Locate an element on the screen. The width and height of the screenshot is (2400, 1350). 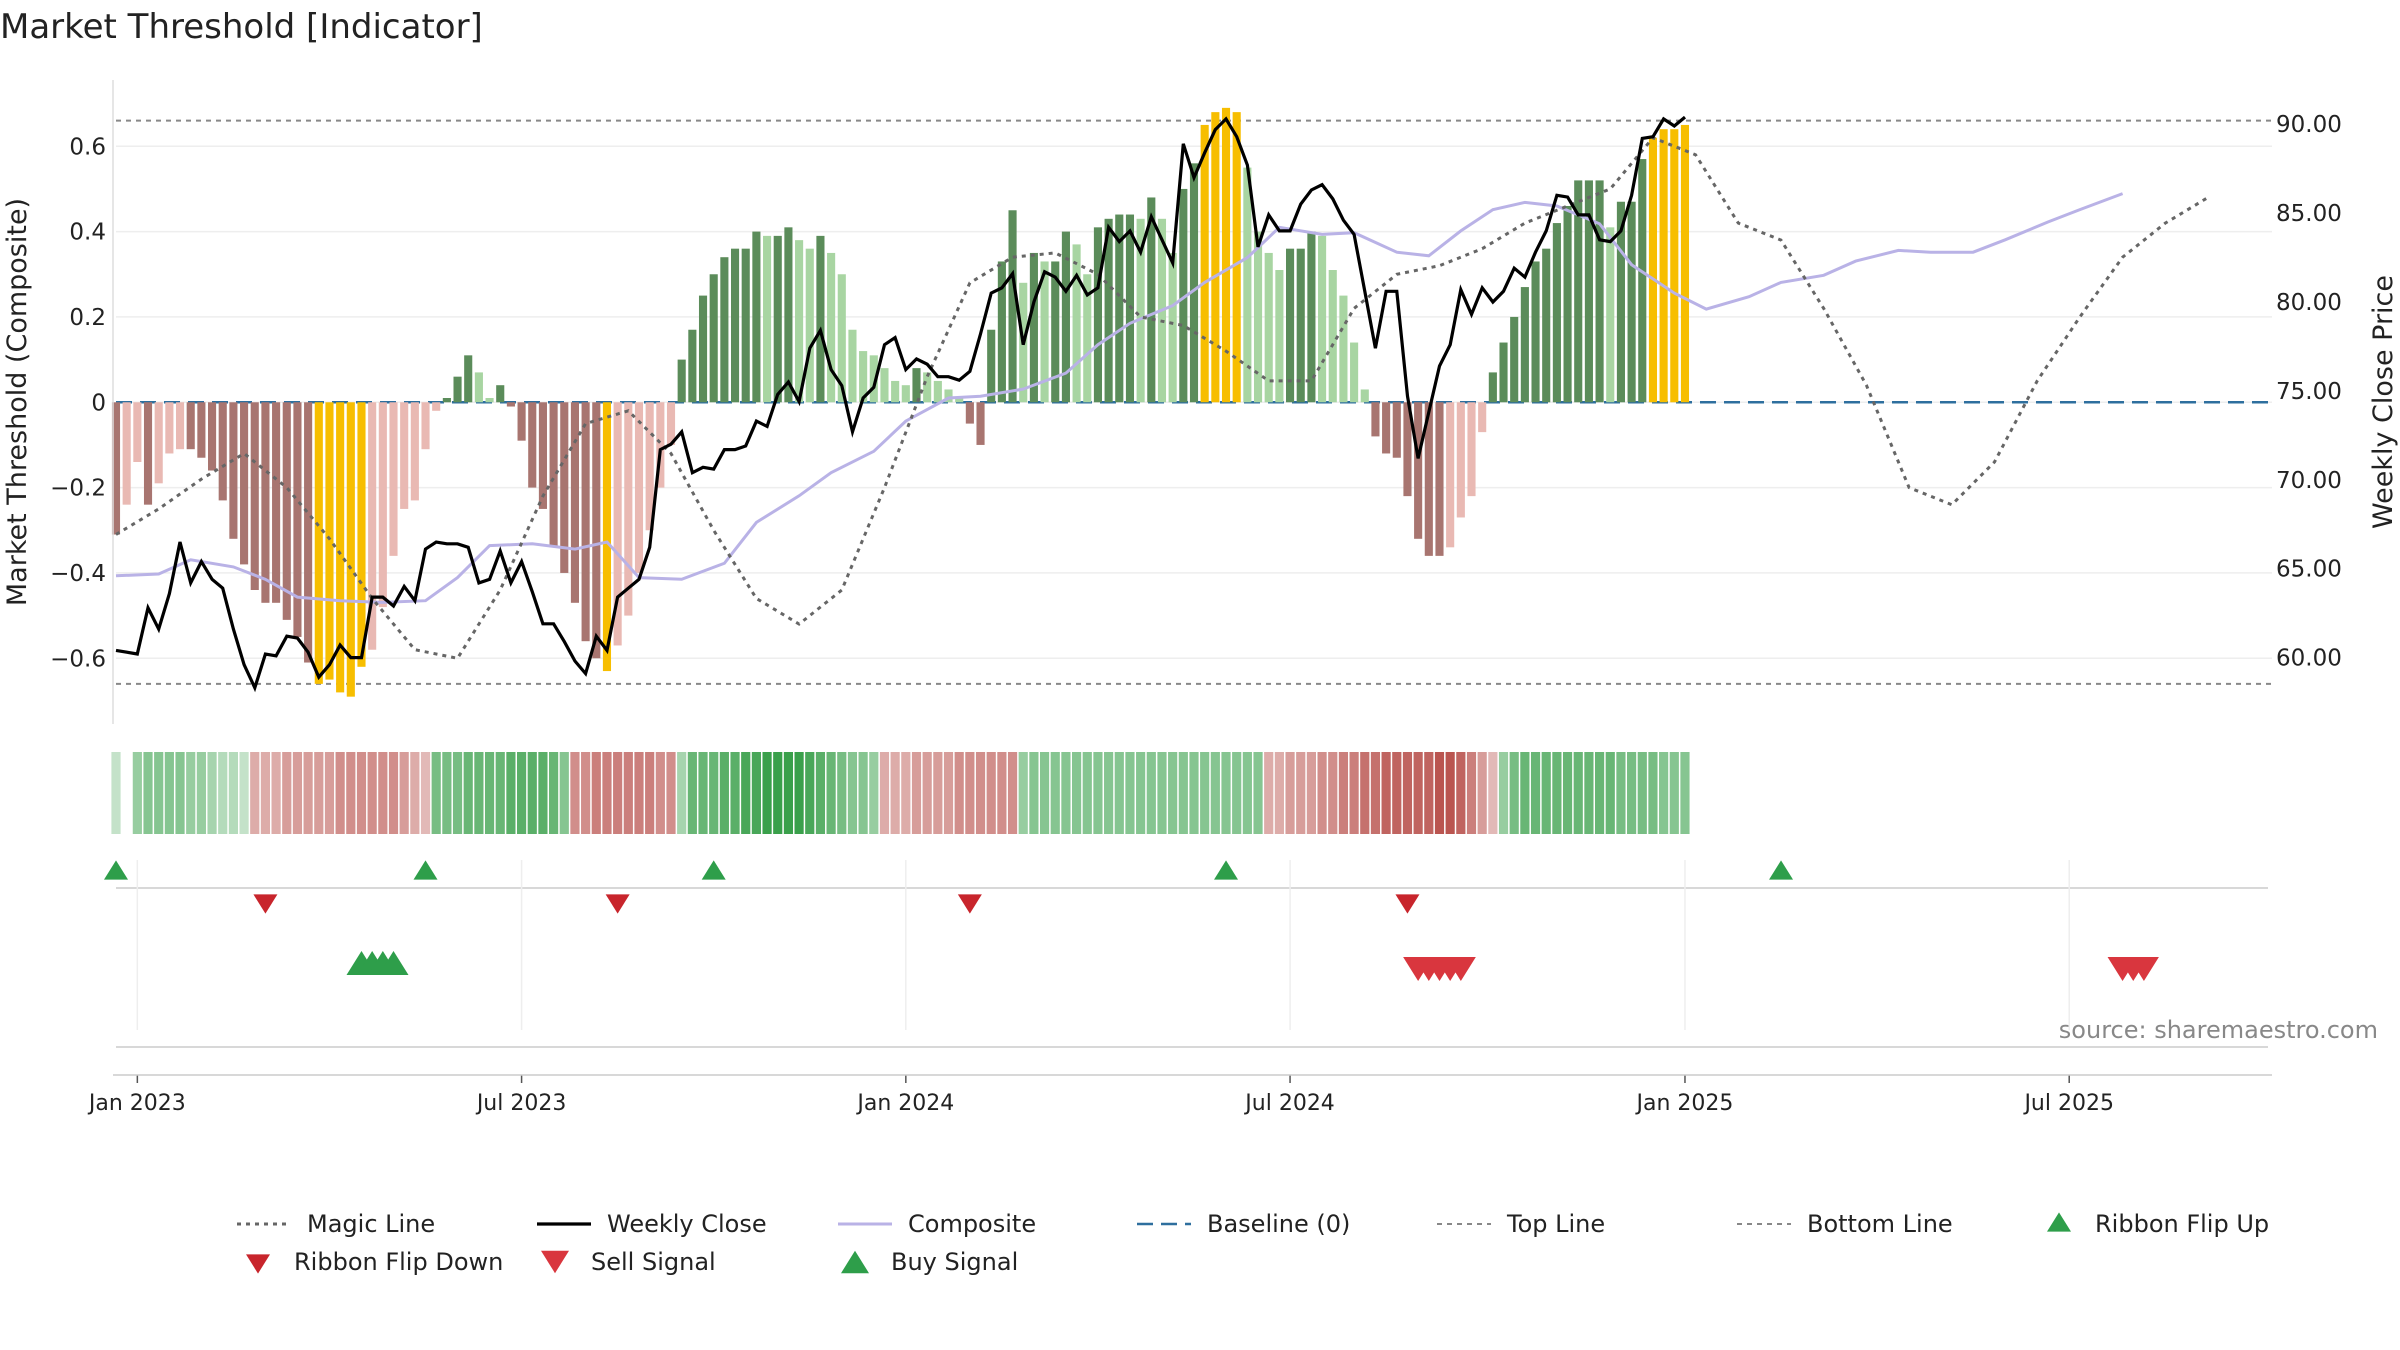
left-tick-label: 0.2 is located at coordinates (87, 318).